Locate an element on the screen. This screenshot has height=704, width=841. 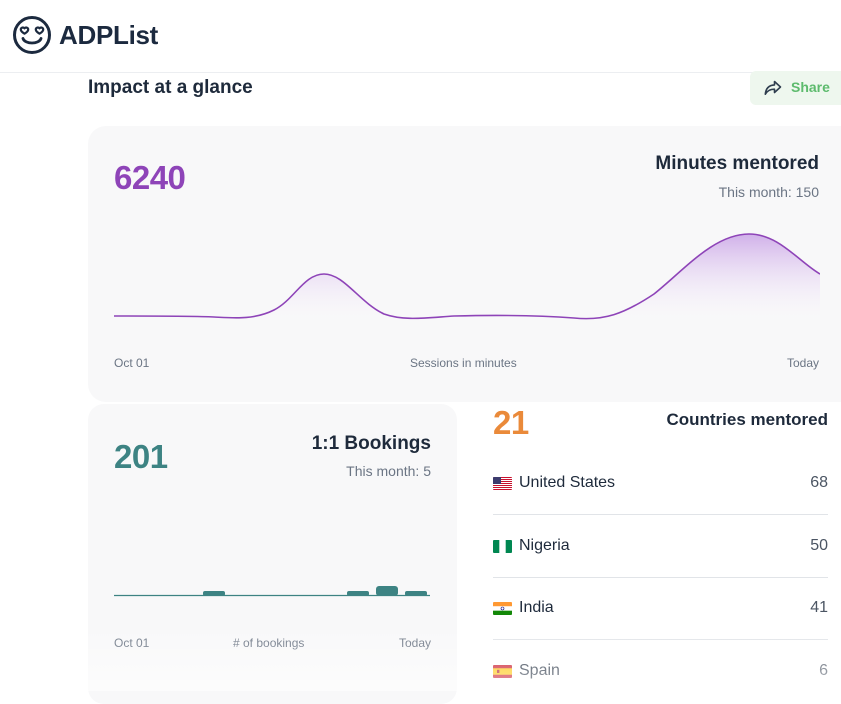
minutes-line is located at coordinates (467, 276).